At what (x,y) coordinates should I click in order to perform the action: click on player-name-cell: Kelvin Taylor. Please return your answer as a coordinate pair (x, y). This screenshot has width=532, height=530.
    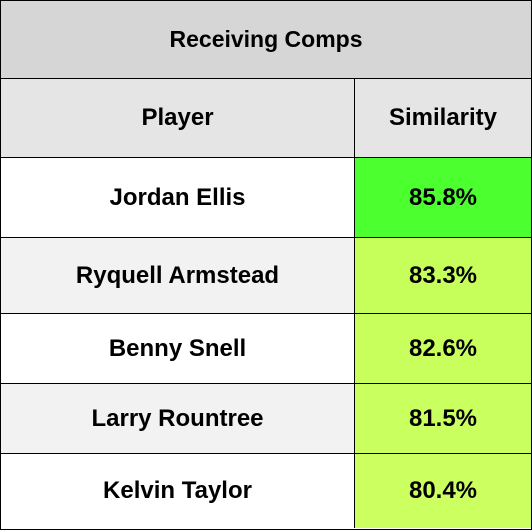
    Looking at the image, I should click on (178, 491).